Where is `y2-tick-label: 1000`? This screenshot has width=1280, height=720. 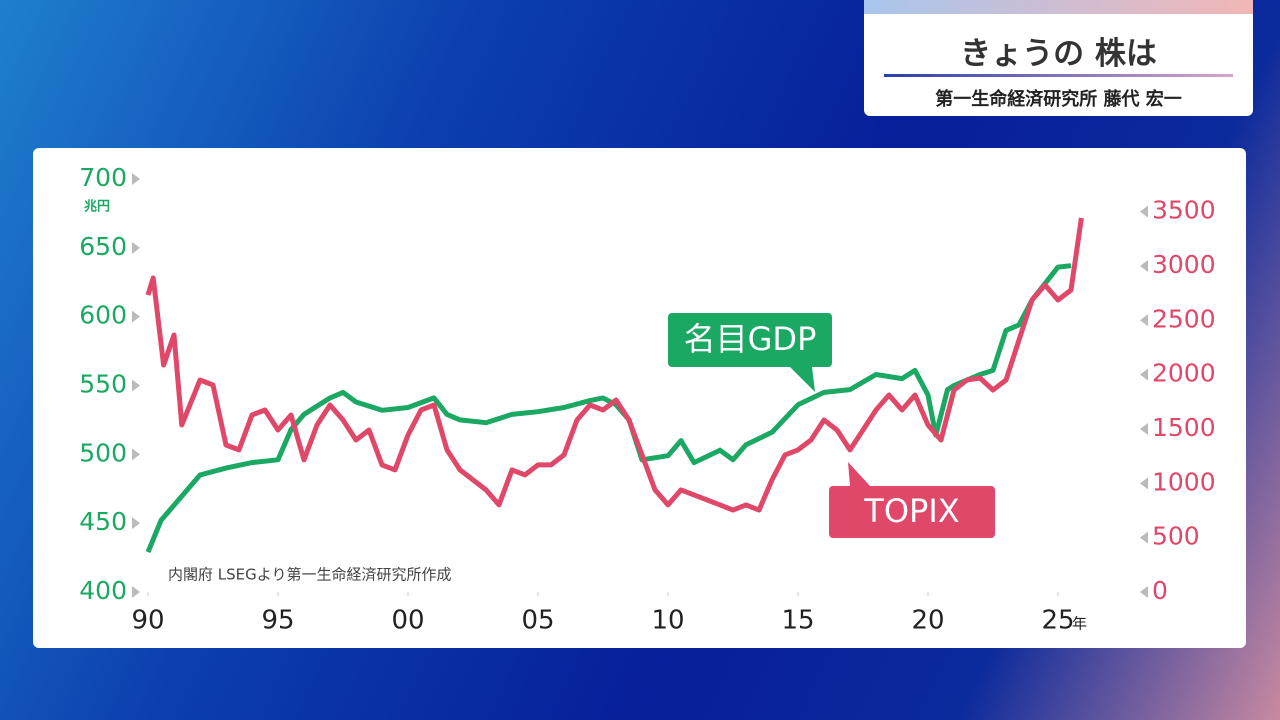 y2-tick-label: 1000 is located at coordinates (1184, 481).